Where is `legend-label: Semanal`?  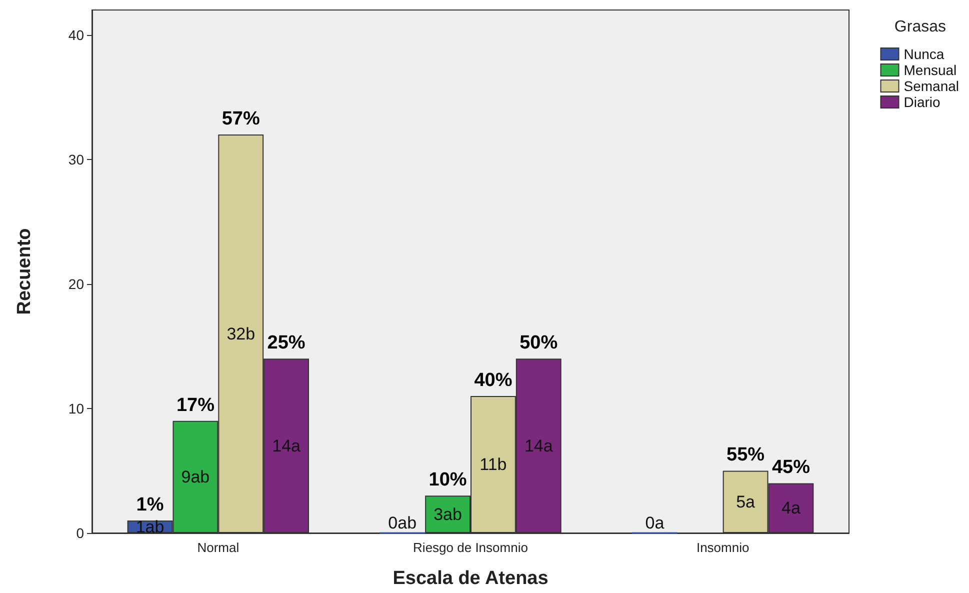
legend-label: Semanal is located at coordinates (932, 86).